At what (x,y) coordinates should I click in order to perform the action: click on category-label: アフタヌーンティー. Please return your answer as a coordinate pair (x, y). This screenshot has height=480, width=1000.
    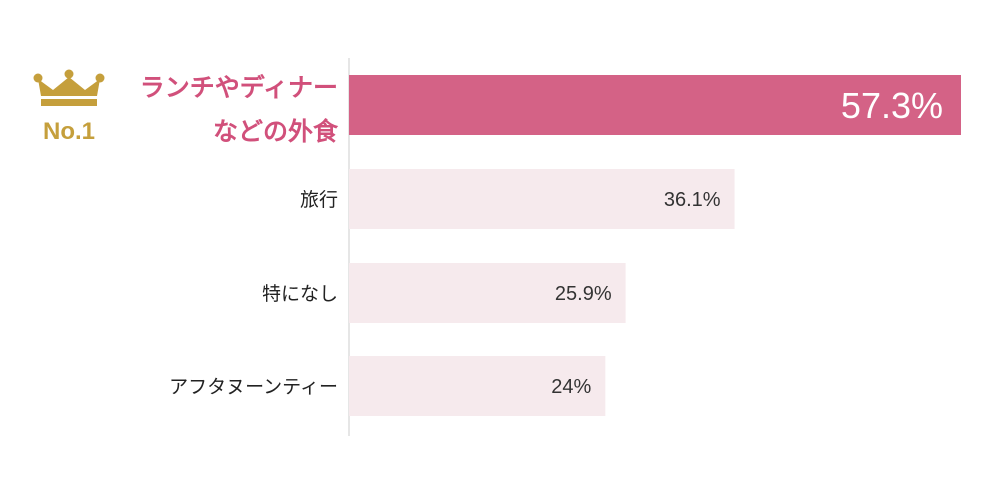
    Looking at the image, I should click on (253, 387).